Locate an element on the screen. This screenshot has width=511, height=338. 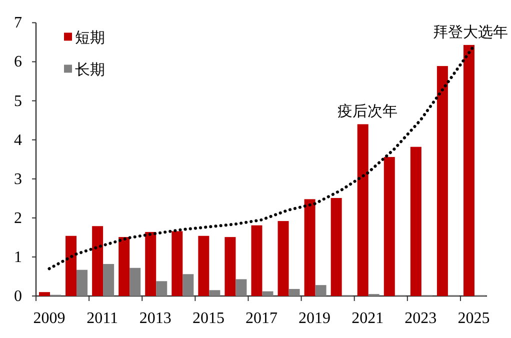
y-tick-label: 1 is located at coordinates (18, 257).